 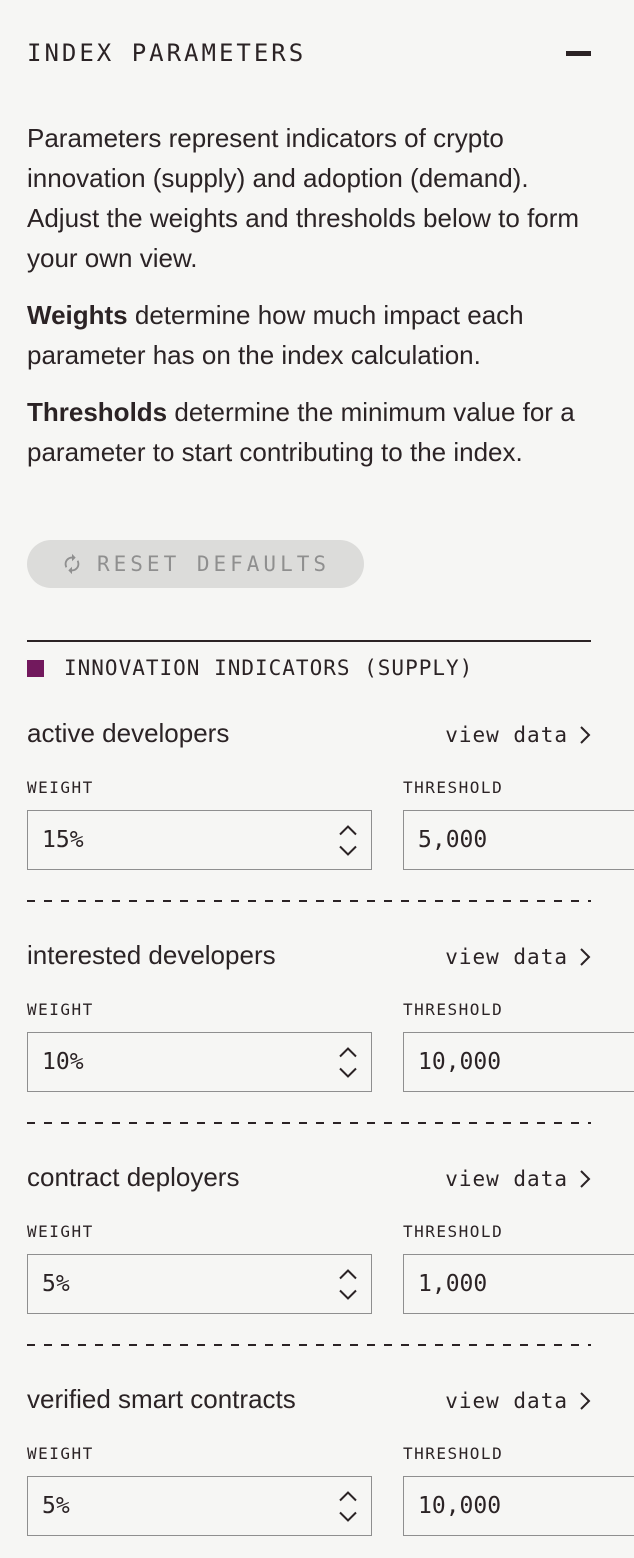 What do you see at coordinates (578, 53) in the screenshot?
I see `minus-icon` at bounding box center [578, 53].